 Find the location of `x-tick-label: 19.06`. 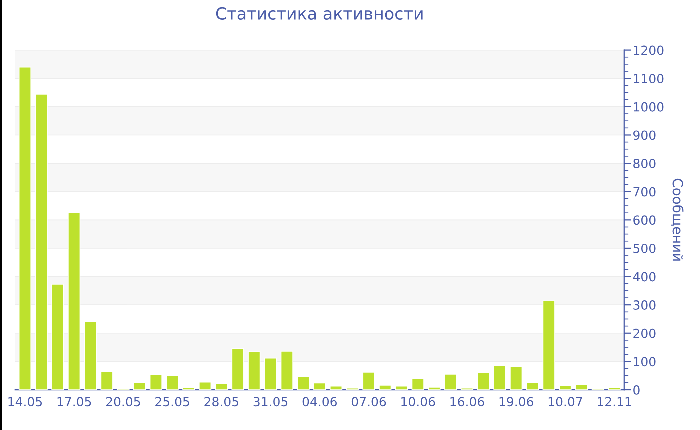

x-tick-label: 19.06 is located at coordinates (517, 402).